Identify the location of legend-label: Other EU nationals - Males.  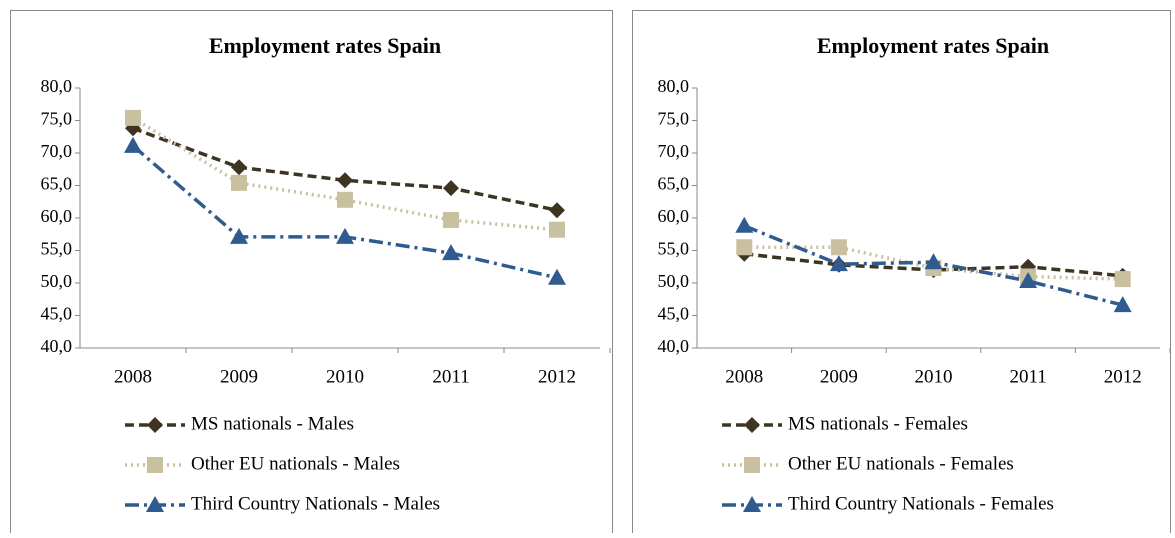
(295, 463).